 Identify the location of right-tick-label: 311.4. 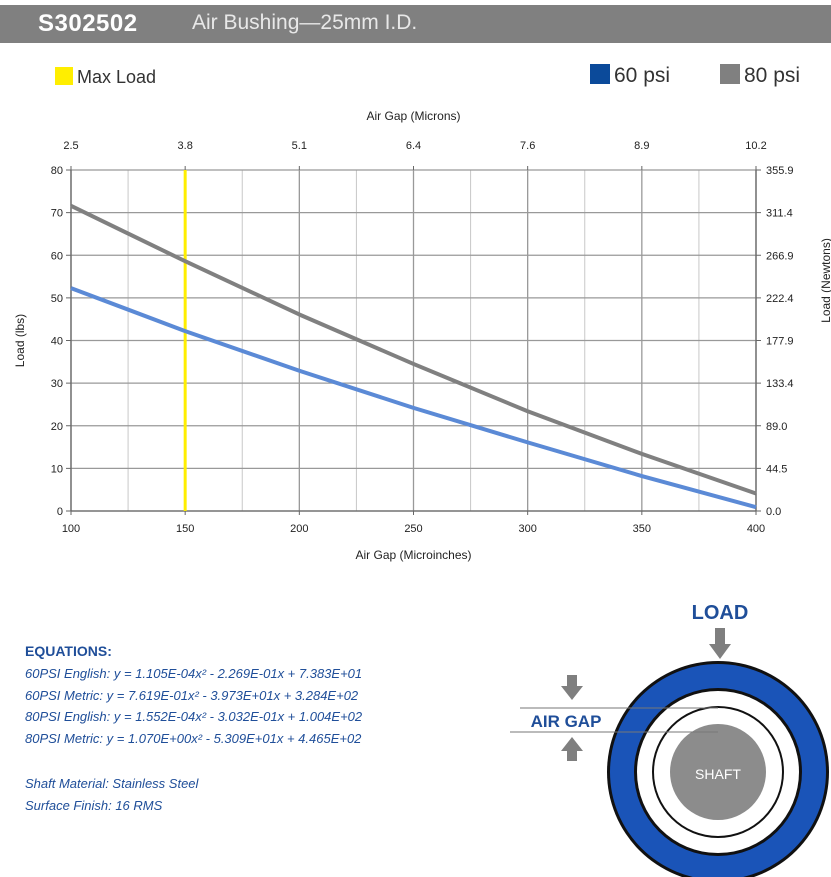
(779, 214).